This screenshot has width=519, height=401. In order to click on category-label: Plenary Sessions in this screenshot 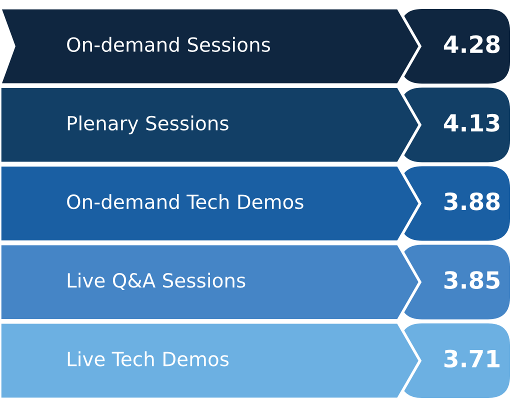, I will do `click(148, 124)`.